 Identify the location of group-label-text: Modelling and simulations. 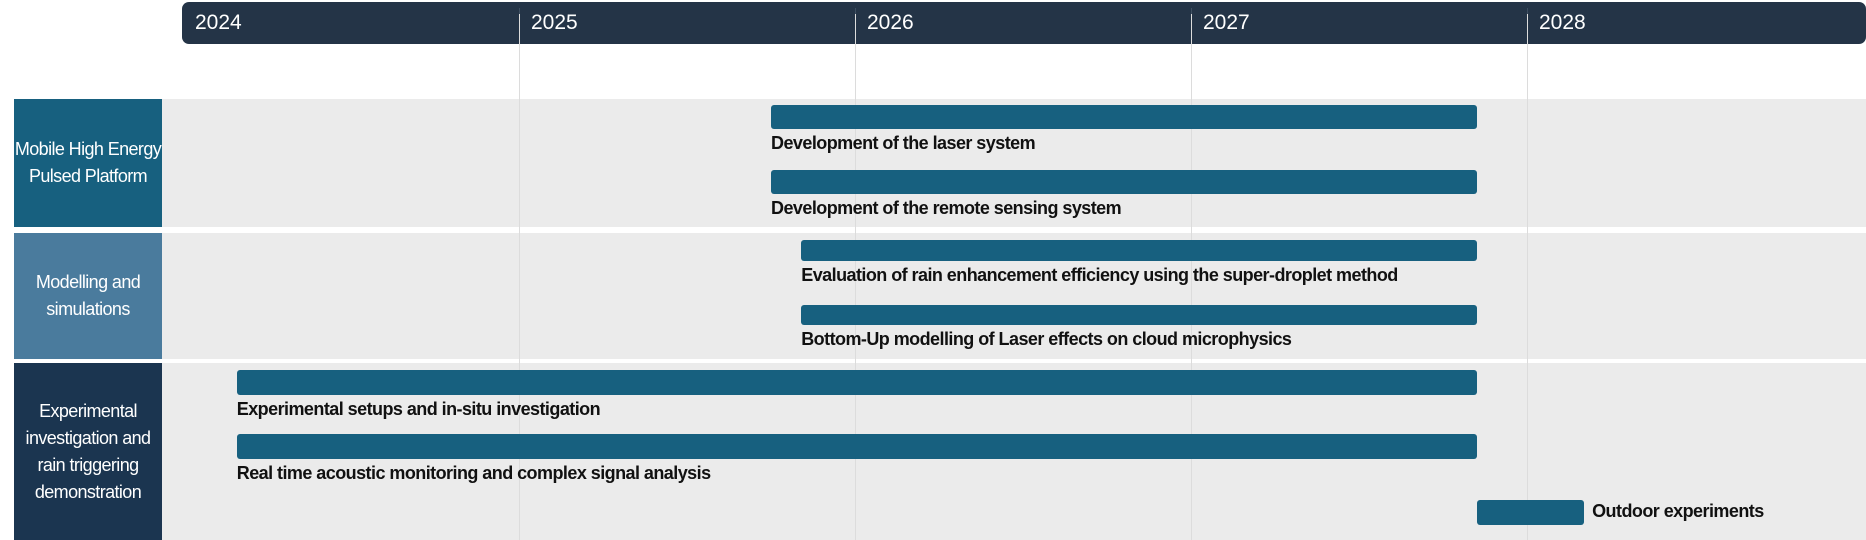
(88, 295).